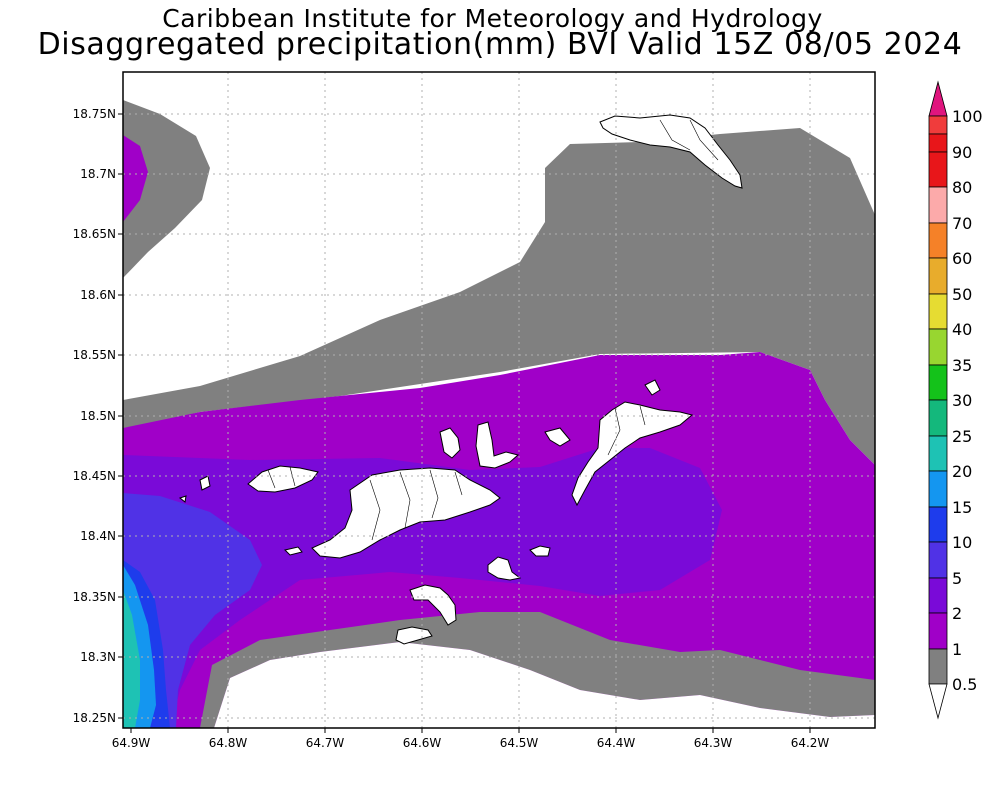 This screenshot has width=1000, height=800. What do you see at coordinates (962, 223) in the screenshot?
I see `legend-label: 70` at bounding box center [962, 223].